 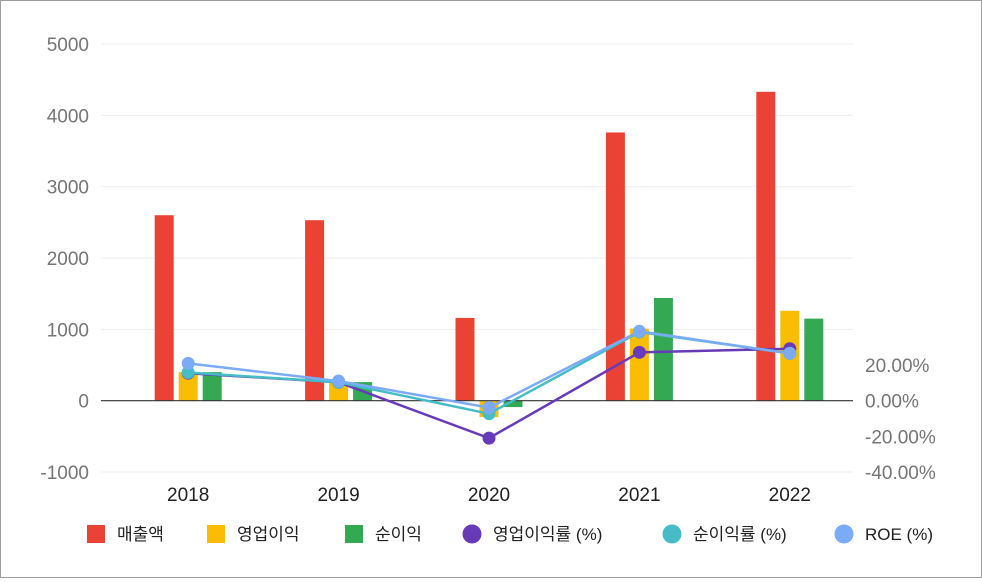 I want to click on x-axis-tick-label: 2021, so click(x=639, y=495).